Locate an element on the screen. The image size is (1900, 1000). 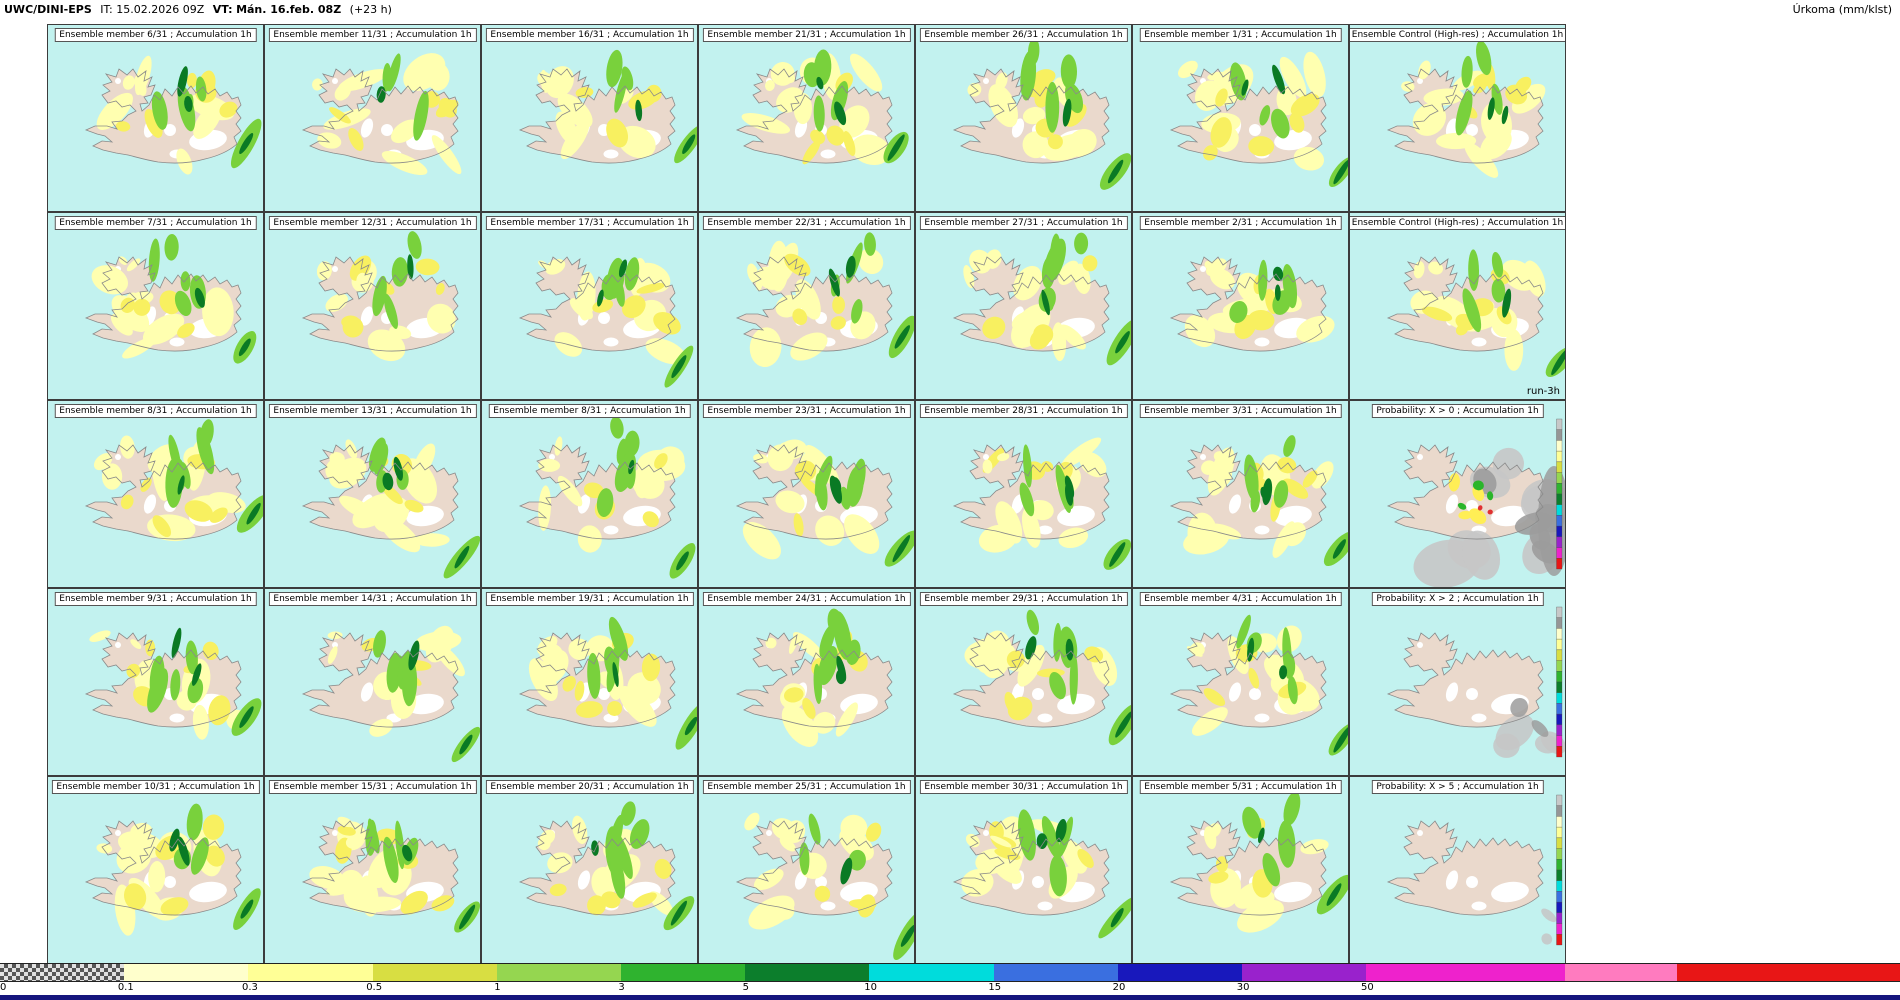
panel-title: Ensemble member 24/31 ; Accumulation 1h is located at coordinates (806, 599).